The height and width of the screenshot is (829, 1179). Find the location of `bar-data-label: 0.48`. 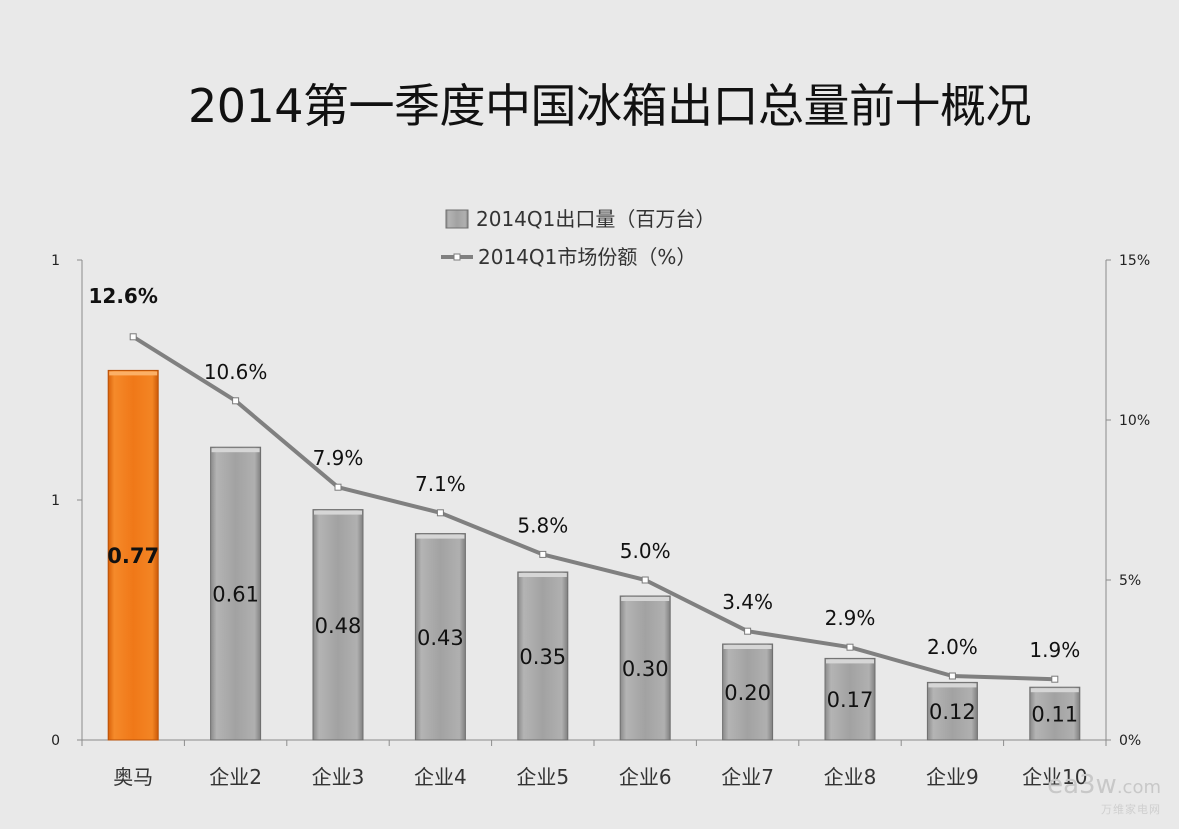

bar-data-label: 0.48 is located at coordinates (338, 626).